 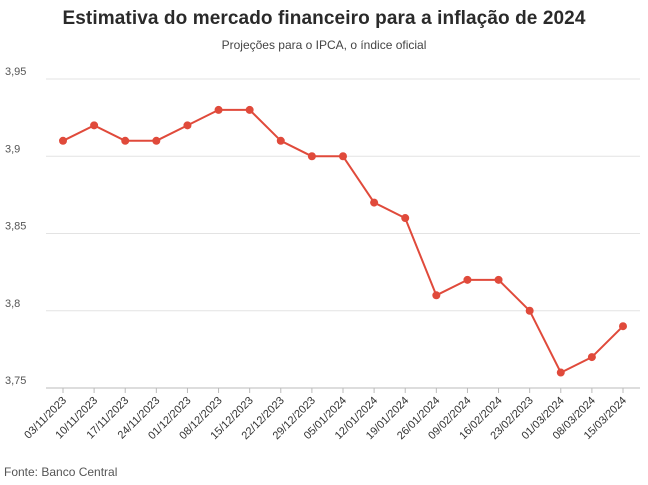 I want to click on y-axis-ticks: 3,75 3,8 3,85 3,9 3,95, so click(x=15, y=226).